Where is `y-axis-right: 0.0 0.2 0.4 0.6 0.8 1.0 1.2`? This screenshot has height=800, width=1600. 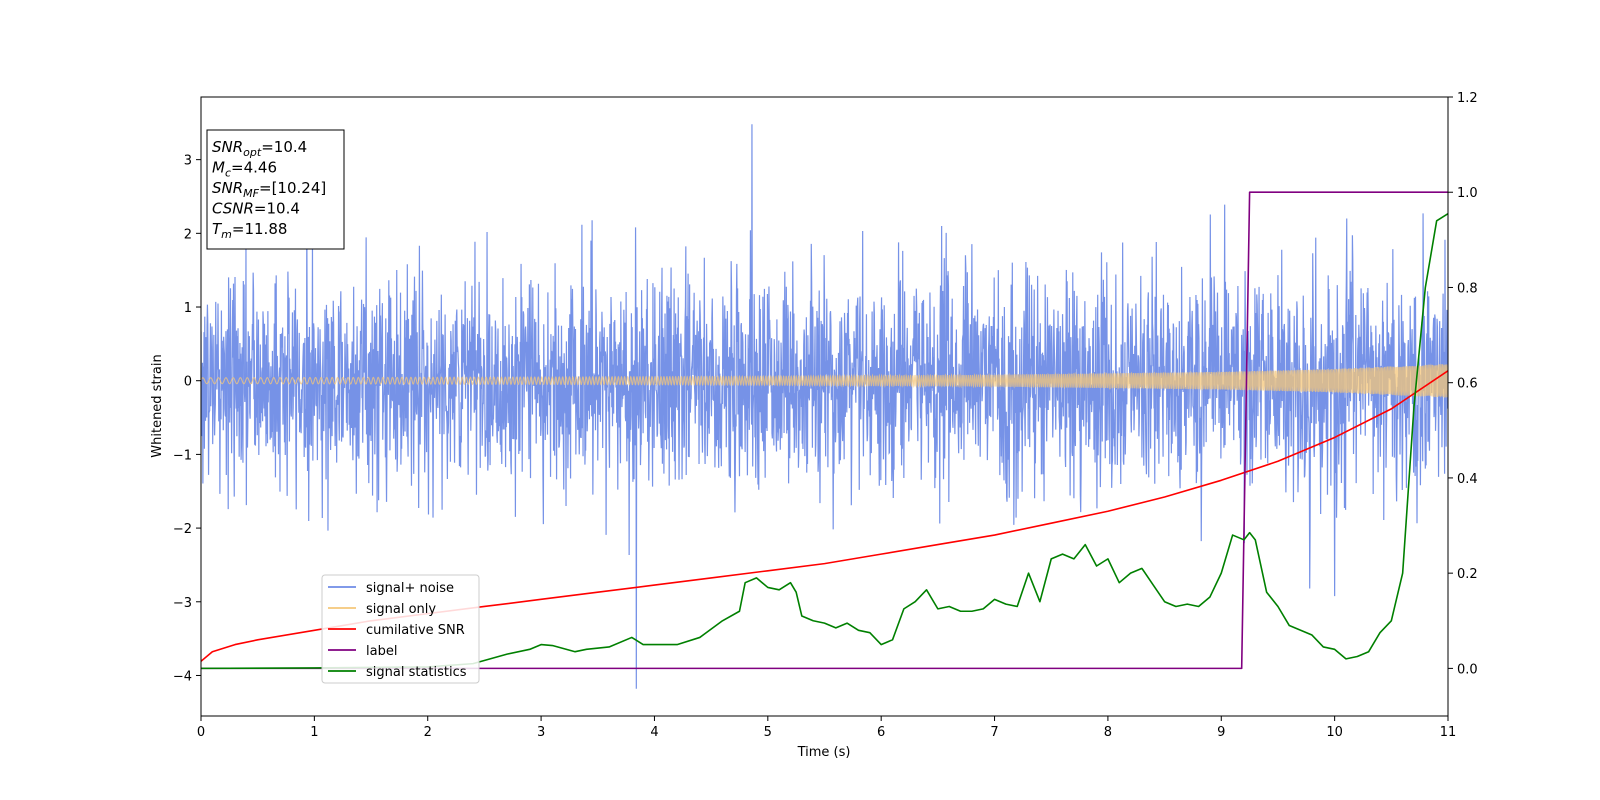 y-axis-right: 0.0 0.2 0.4 0.6 0.8 1.0 1.2 is located at coordinates (1463, 384).